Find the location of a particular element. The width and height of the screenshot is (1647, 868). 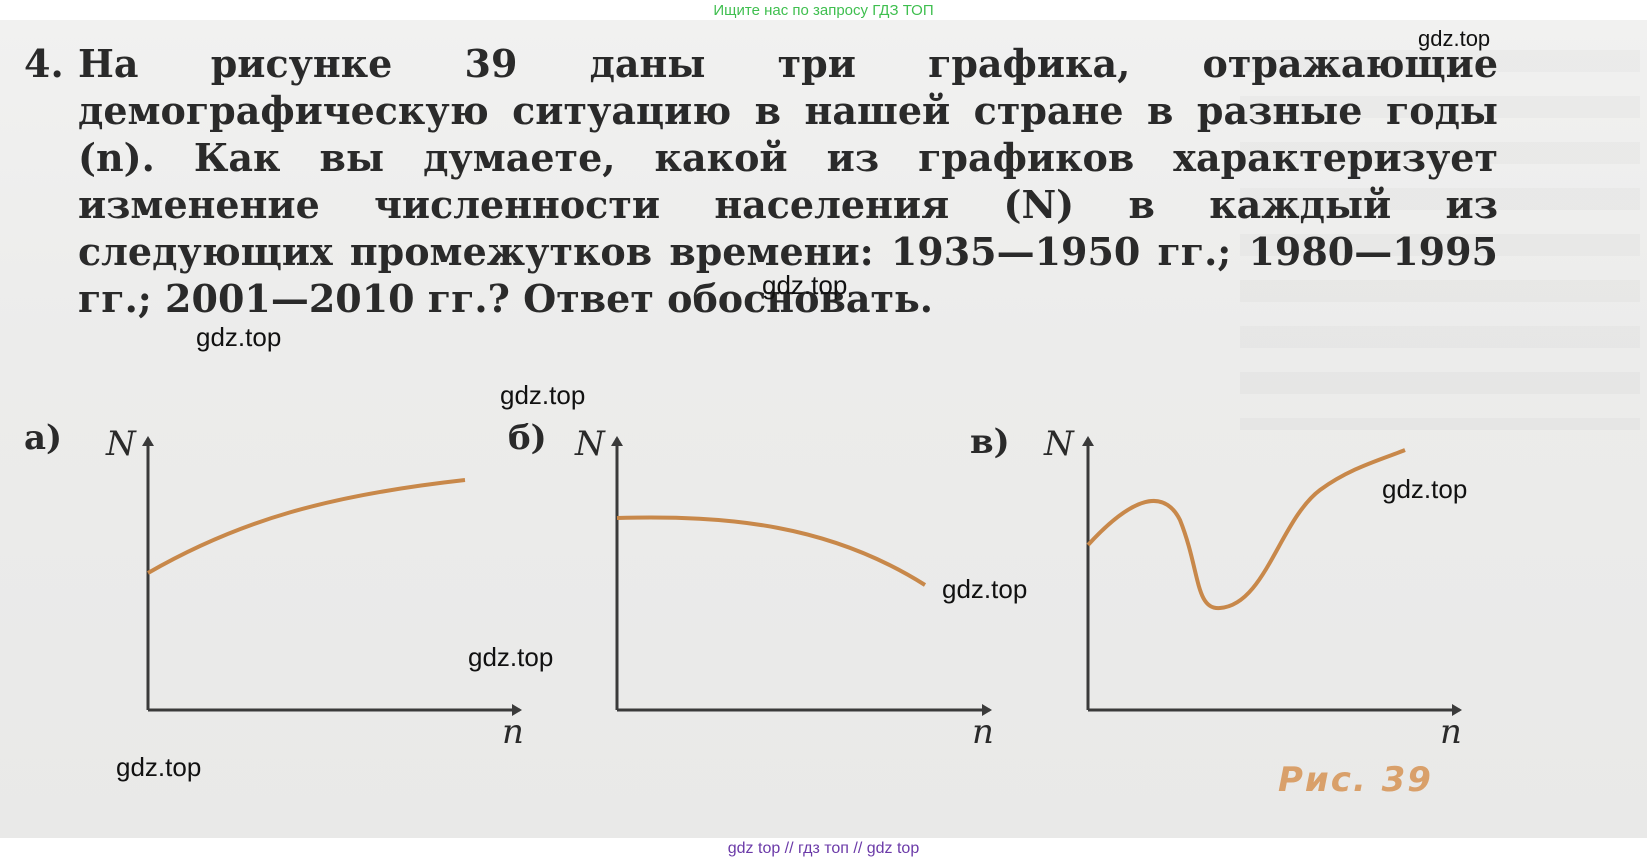

graph-c-y-label: N is located at coordinates (1059, 444).